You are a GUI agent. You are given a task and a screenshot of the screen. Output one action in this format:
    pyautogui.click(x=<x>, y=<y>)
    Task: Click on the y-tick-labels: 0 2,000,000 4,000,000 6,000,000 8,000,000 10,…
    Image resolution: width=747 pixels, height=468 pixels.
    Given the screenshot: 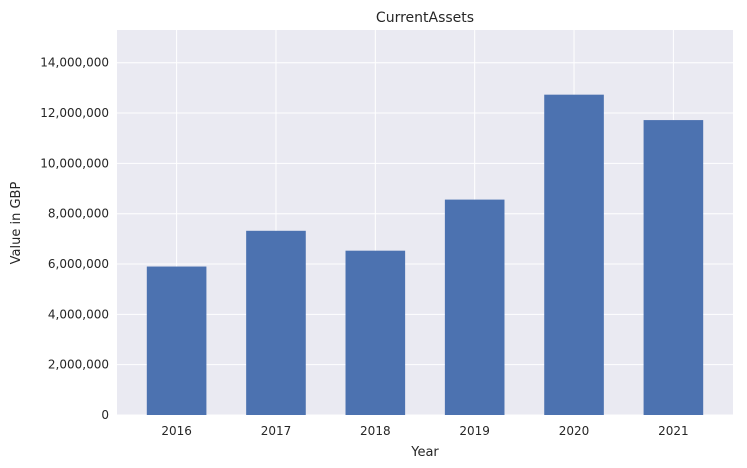 What is the action you would take?
    pyautogui.click(x=74, y=239)
    